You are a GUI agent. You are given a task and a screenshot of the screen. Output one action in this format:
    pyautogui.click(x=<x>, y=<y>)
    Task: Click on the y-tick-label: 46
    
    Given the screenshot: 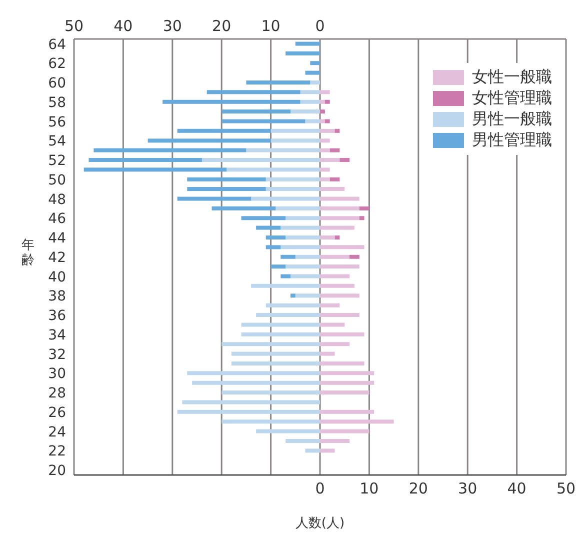 What is the action you would take?
    pyautogui.click(x=57, y=219)
    